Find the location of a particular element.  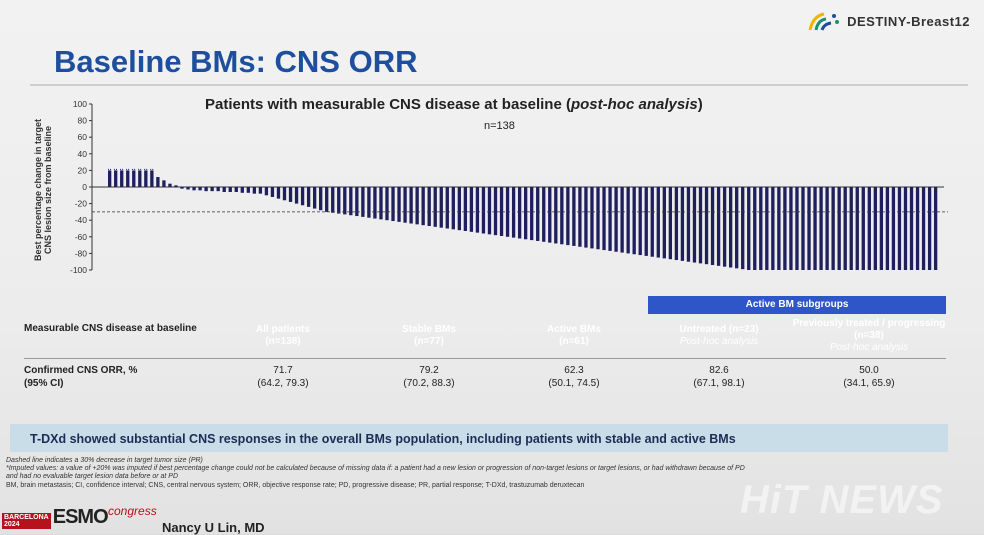

esmo-congress-logo: BARCELONA 2024 ESMO is located at coordinates (55, 517).